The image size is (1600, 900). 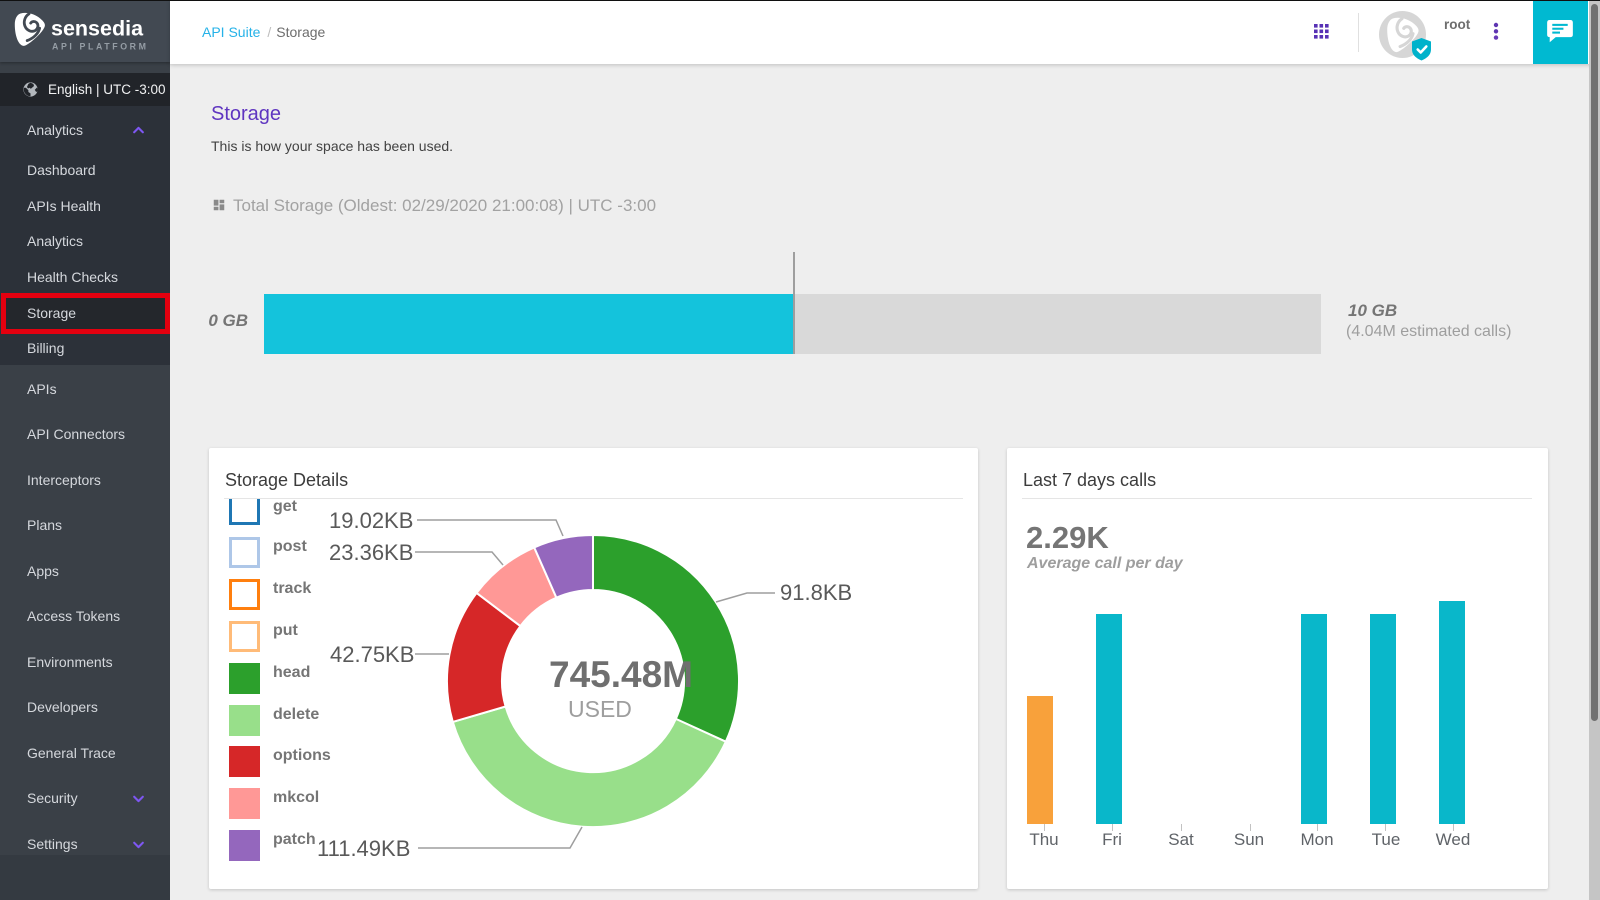 What do you see at coordinates (100, 47) in the screenshot?
I see `svg-text: API PLATFORM` at bounding box center [100, 47].